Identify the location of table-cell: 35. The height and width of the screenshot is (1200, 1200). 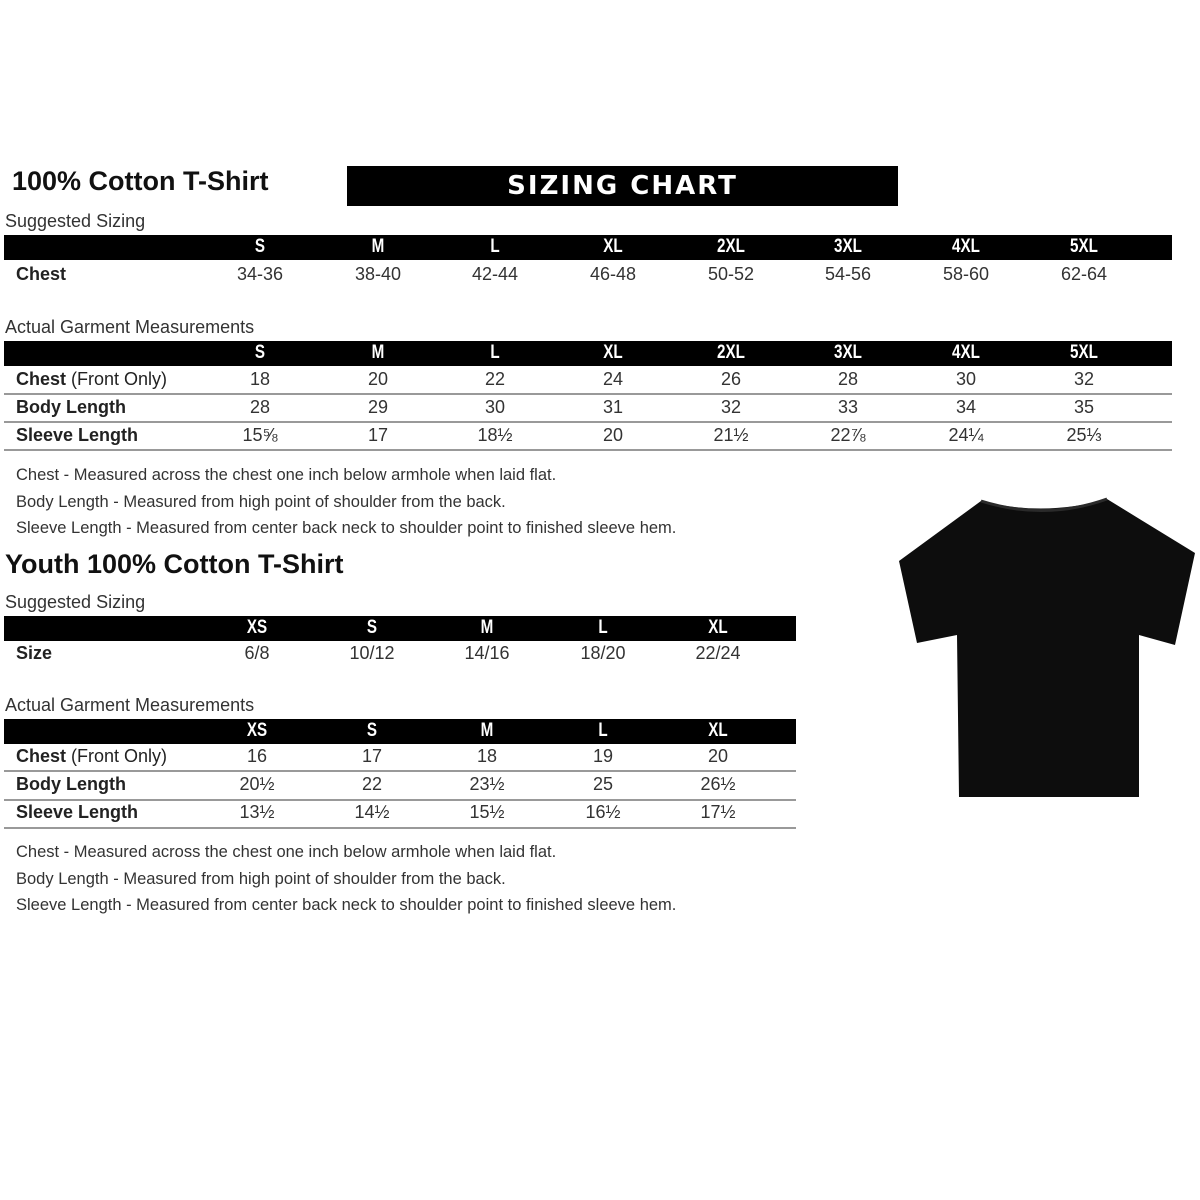
(1084, 407).